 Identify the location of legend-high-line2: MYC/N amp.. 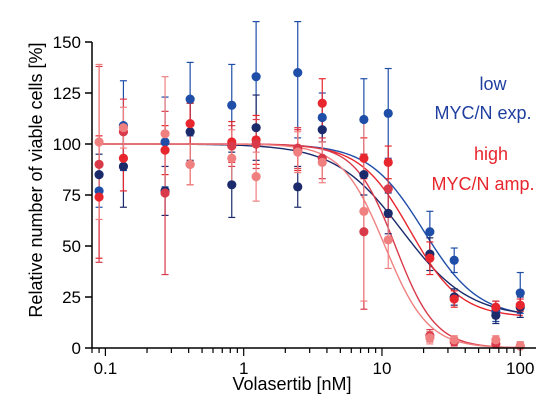
(482, 184).